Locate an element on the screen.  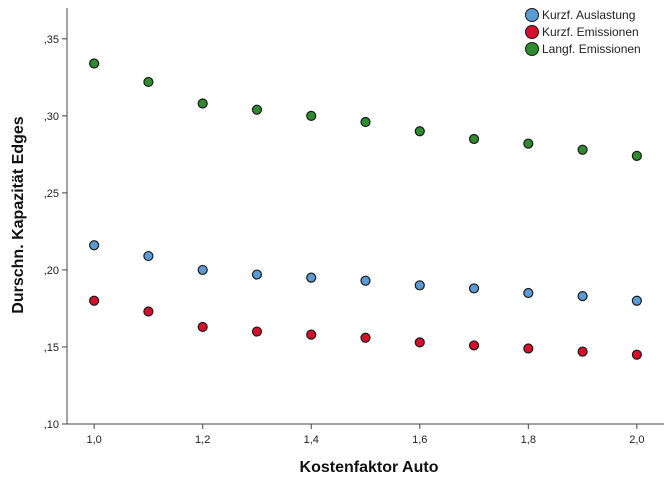
x-axis-ticks: 1,0 1,2 1,4 1,6 1,8 2,0 is located at coordinates (365, 435).